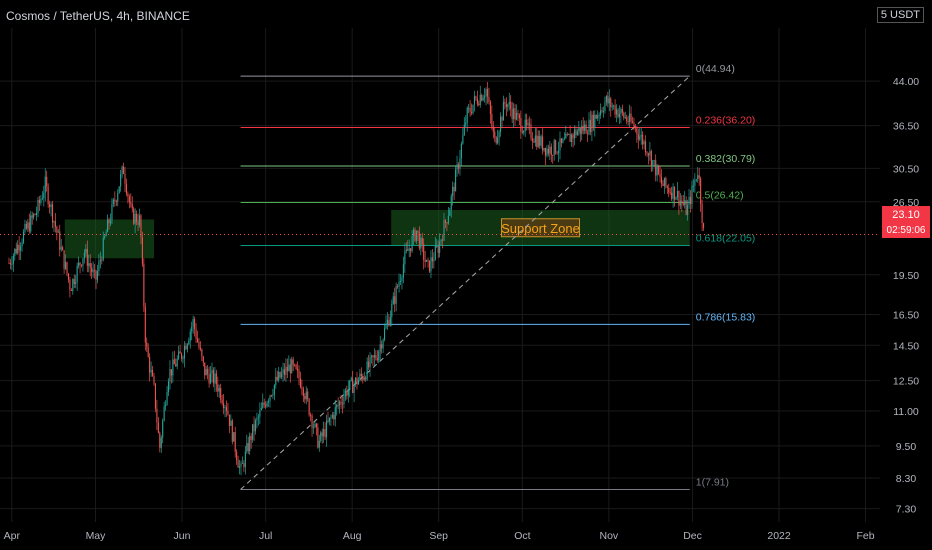  Describe the element at coordinates (715, 69) in the screenshot. I see `fib-label: 0(44.94)` at that location.